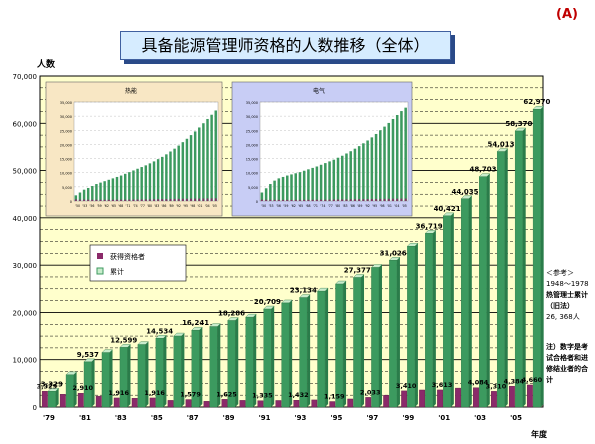 This screenshot has width=595, height=444. I want to click on cumulative-data-label: 23,134, so click(303, 291).